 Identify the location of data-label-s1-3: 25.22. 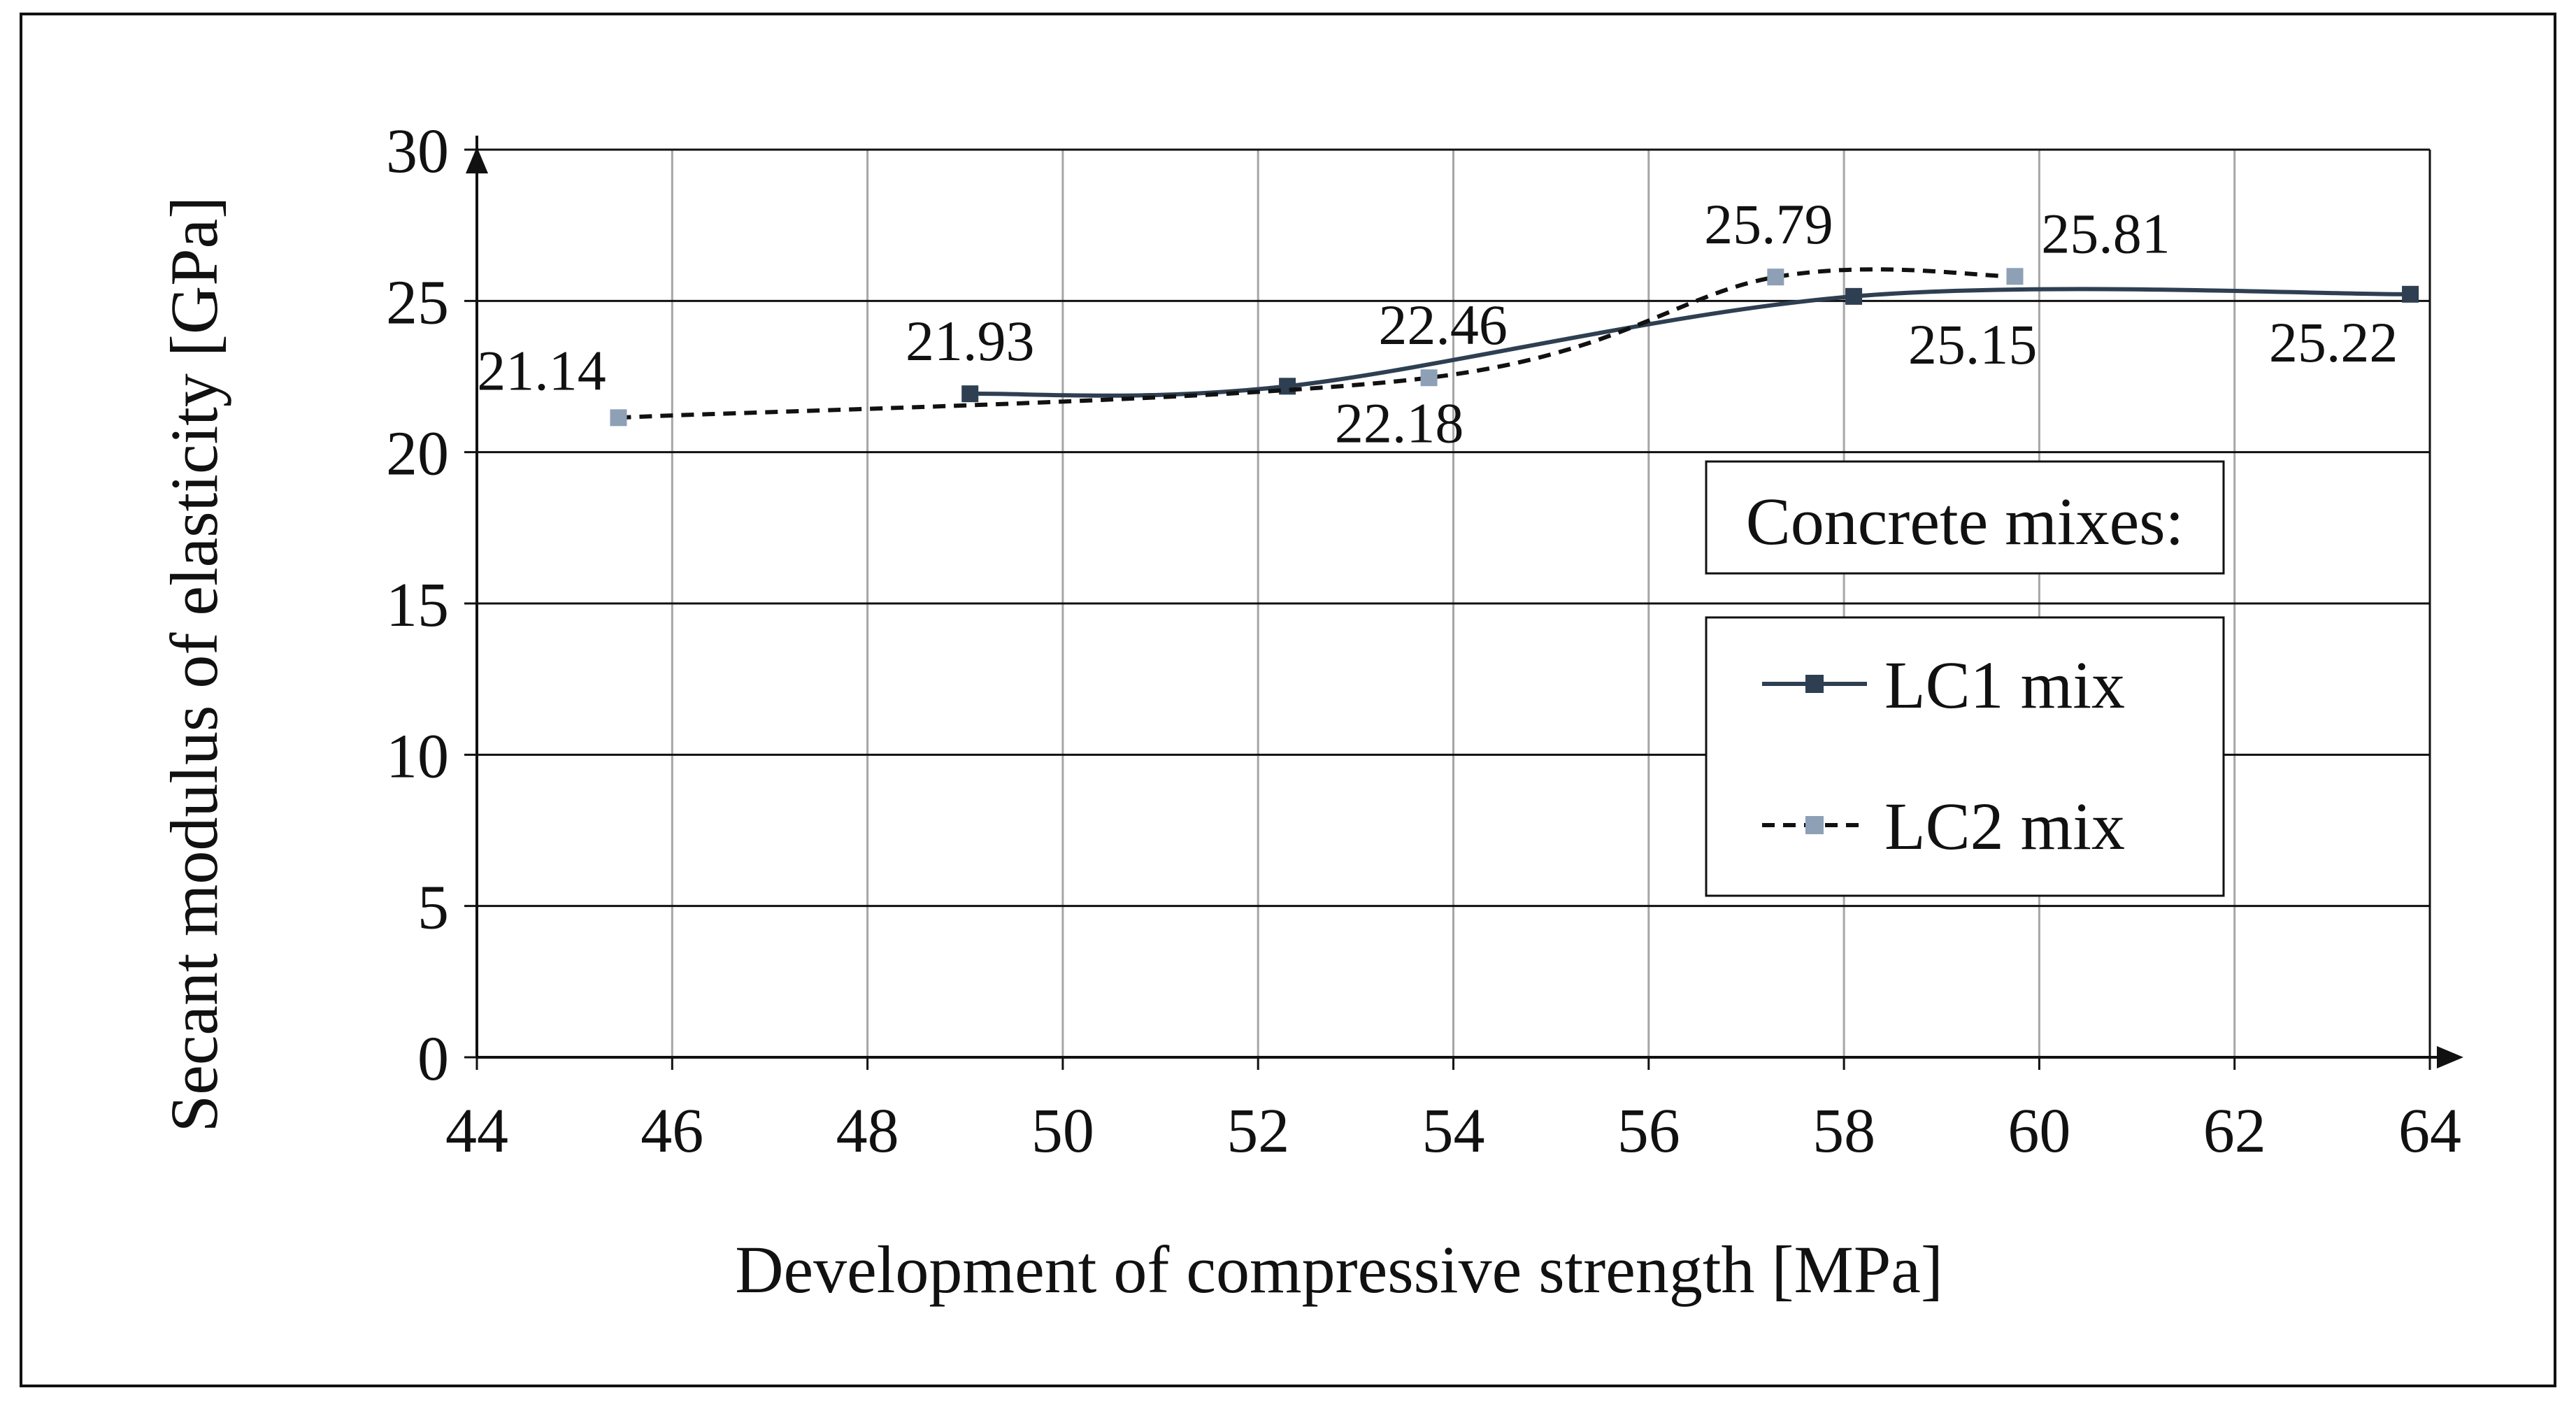
(2333, 342).